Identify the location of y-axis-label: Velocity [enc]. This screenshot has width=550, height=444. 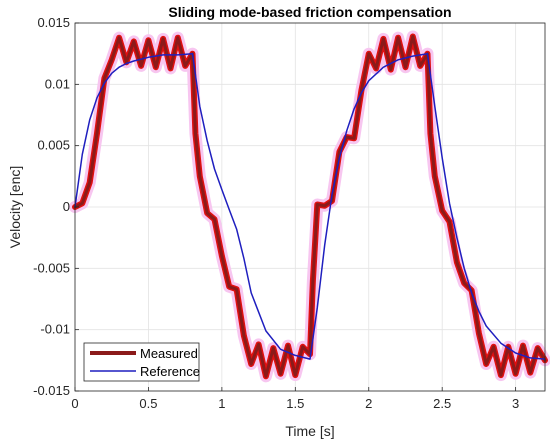
(15, 207).